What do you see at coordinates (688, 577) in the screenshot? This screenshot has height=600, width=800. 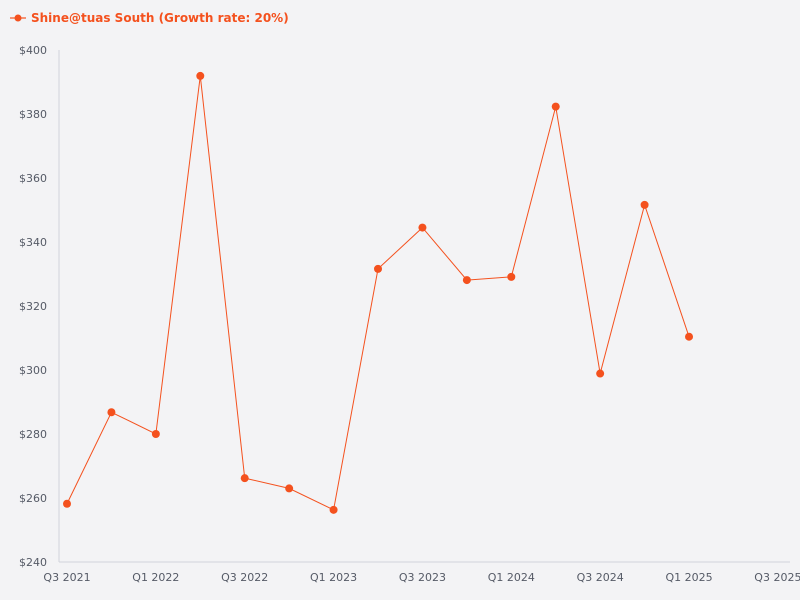 I see `x-tick-label: Q1 2025` at bounding box center [688, 577].